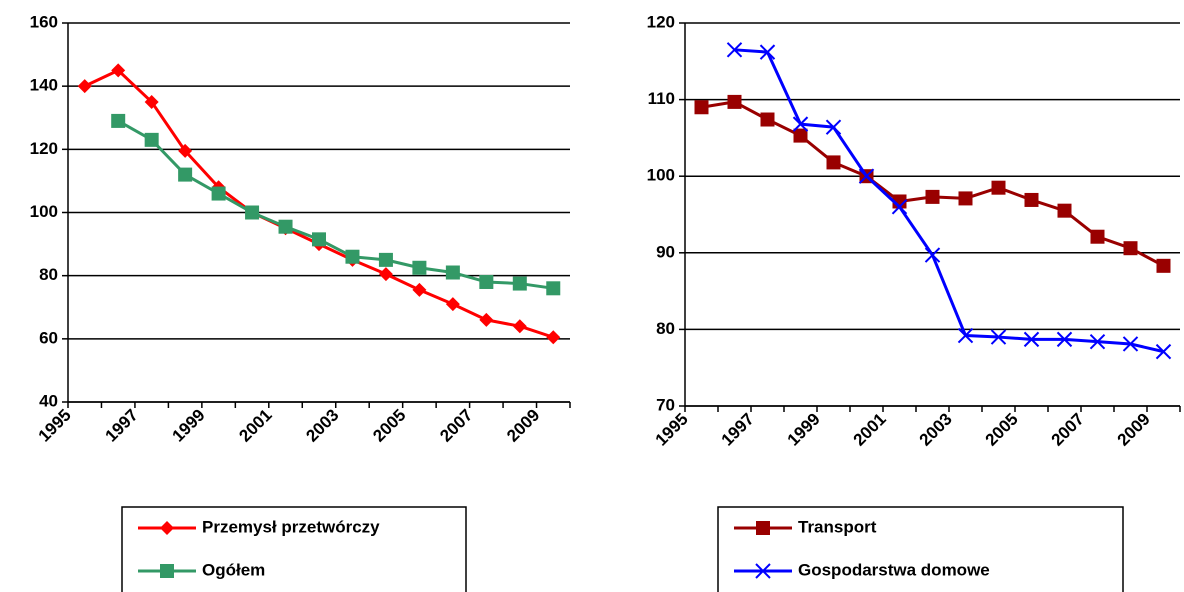  I want to click on legend-label: Ogółem, so click(233, 569).